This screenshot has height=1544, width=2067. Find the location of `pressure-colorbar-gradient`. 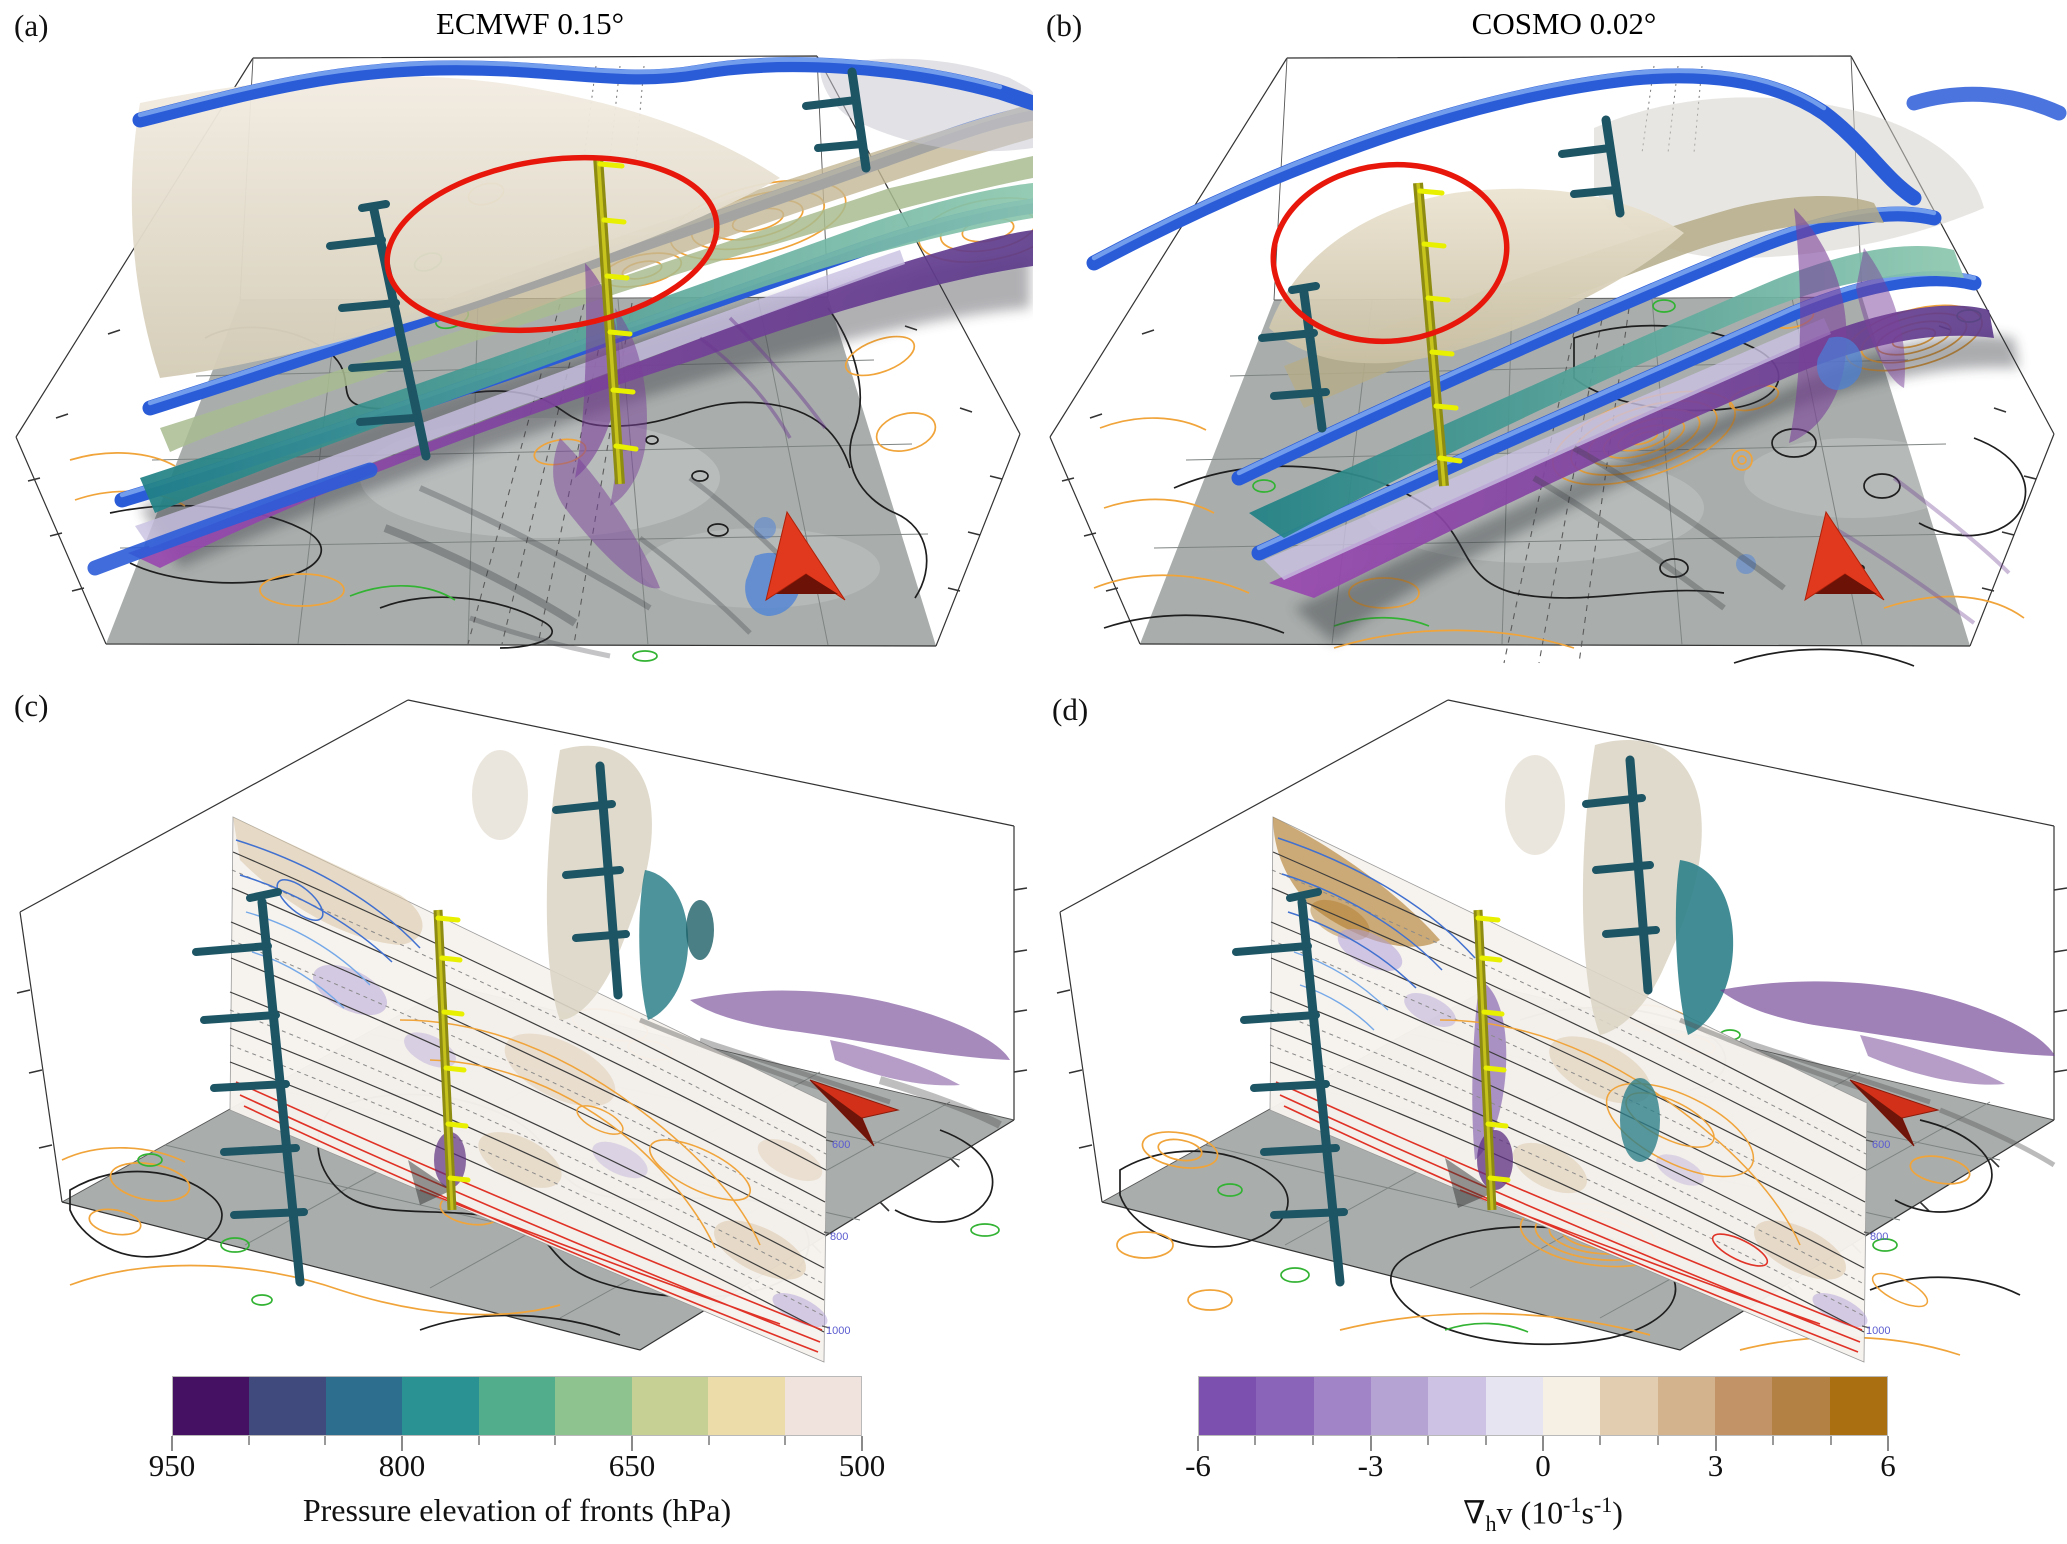

pressure-colorbar-gradient is located at coordinates (517, 1406).